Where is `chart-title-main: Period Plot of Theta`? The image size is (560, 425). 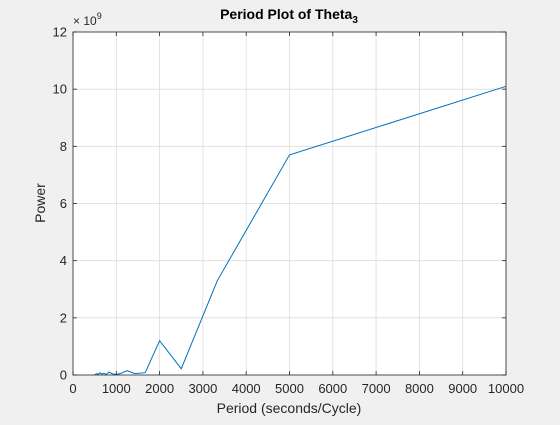 chart-title-main: Period Plot of Theta is located at coordinates (286, 14).